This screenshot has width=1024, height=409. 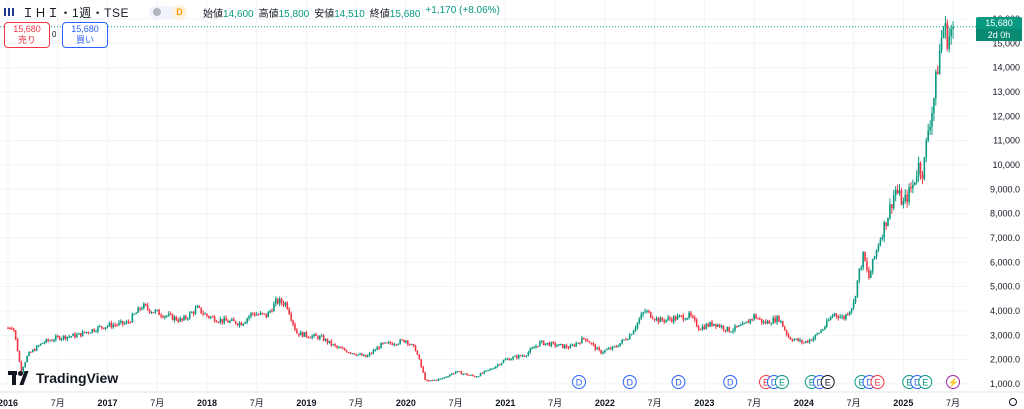 I want to click on delayed-data-badge: D, so click(x=180, y=12).